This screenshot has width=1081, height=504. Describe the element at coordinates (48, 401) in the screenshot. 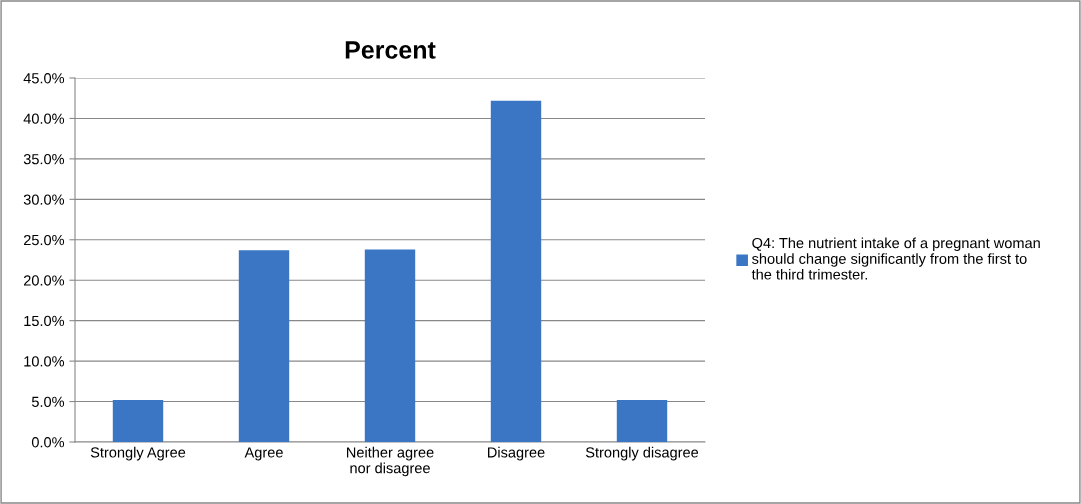

I see `y-tick-label: 5.0%` at that location.